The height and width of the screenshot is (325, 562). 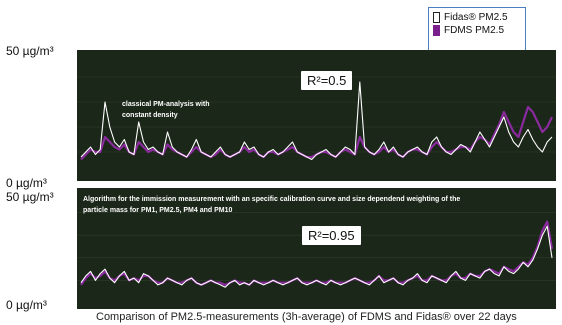 I want to click on top-y-max-label: 50 µg/m³, so click(x=30, y=51).